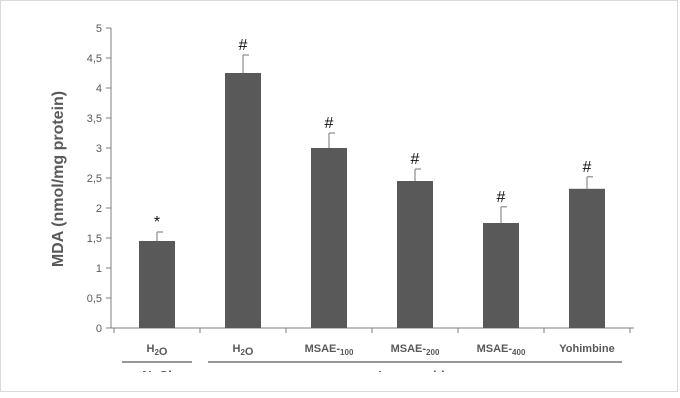 This screenshot has height=398, width=680. What do you see at coordinates (415, 375) in the screenshot?
I see `group-label: Loperamide` at bounding box center [415, 375].